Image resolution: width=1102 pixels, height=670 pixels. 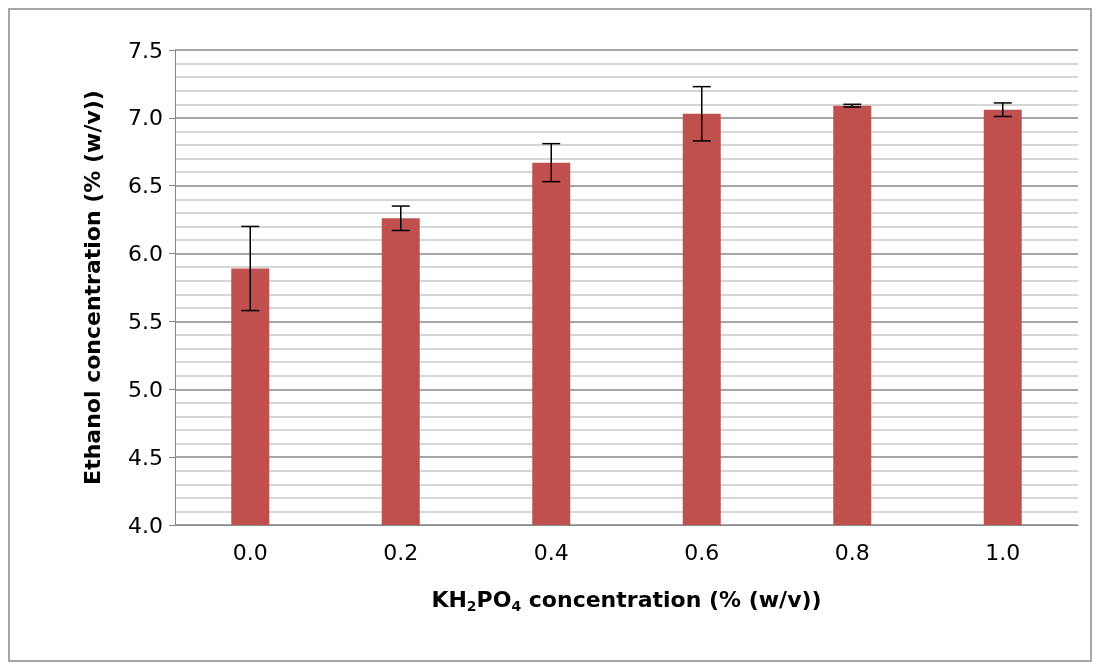 What do you see at coordinates (145, 186) in the screenshot?
I see `y-tick-label: 6.5` at bounding box center [145, 186].